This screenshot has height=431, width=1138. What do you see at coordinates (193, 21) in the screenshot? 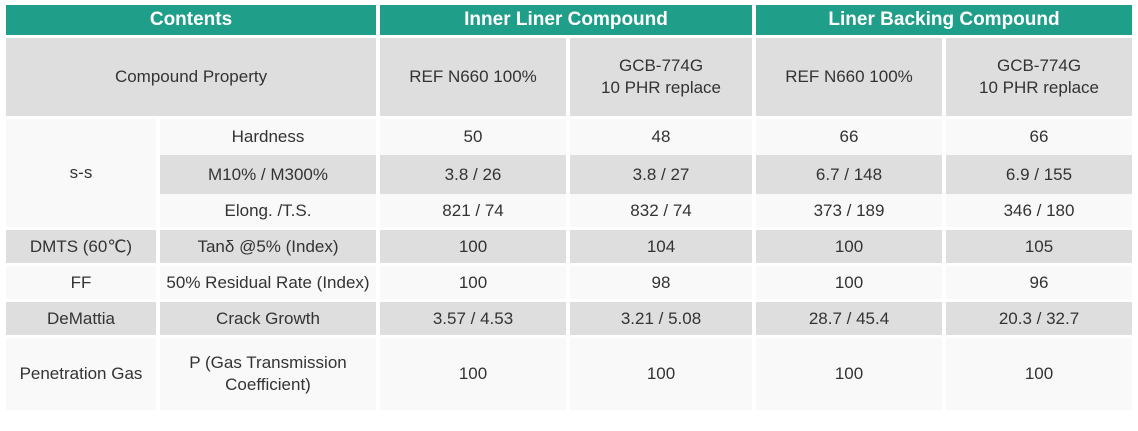
I see `header-contents: Contents` at bounding box center [193, 21].